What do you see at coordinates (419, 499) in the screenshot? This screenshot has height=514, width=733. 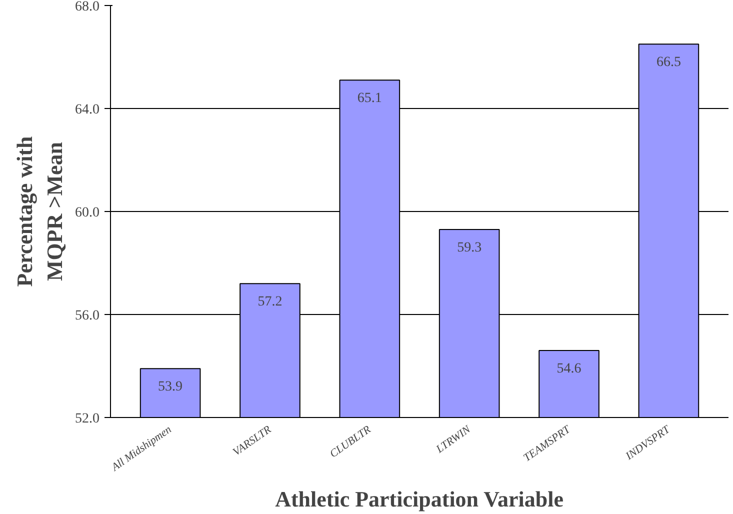 I see `x-axis-title: Athletic Participation Variable` at bounding box center [419, 499].